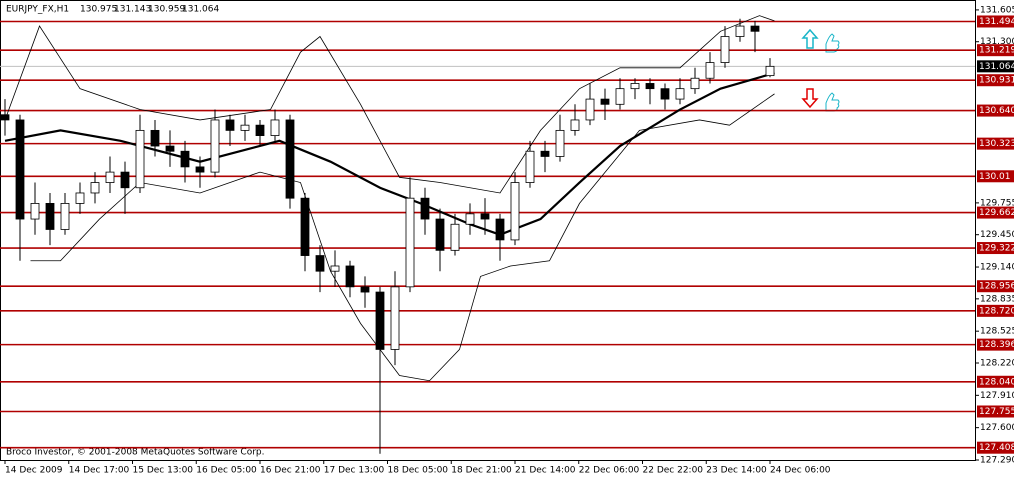 The width and height of the screenshot is (1014, 479). What do you see at coordinates (673, 471) in the screenshot?
I see `x-tick-label: 22 Dec 22:00` at bounding box center [673, 471].